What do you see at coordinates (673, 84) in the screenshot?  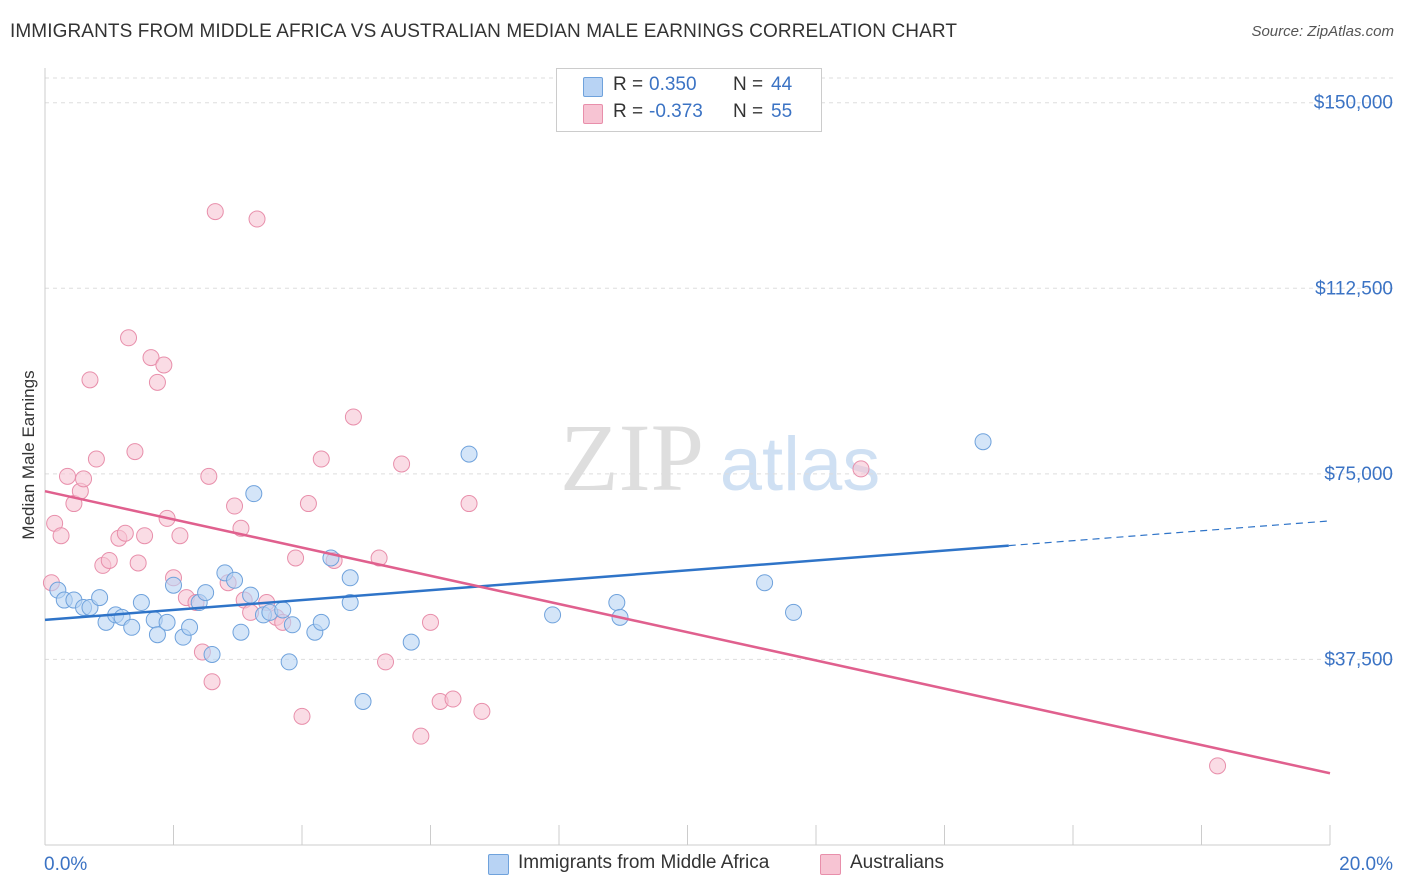 I see `r-value: 0.350` at bounding box center [673, 84].